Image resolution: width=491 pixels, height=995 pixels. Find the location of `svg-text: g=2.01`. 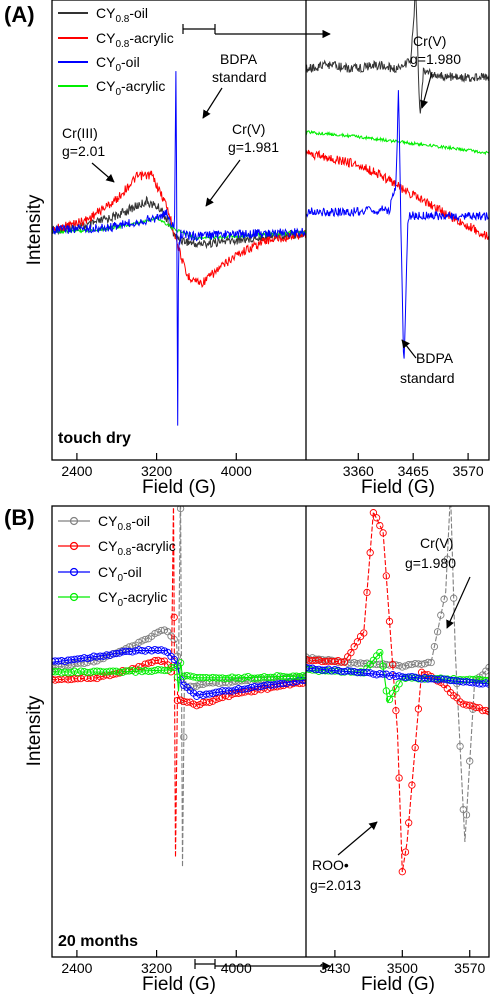

svg-text: g=2.01 is located at coordinates (83, 151).